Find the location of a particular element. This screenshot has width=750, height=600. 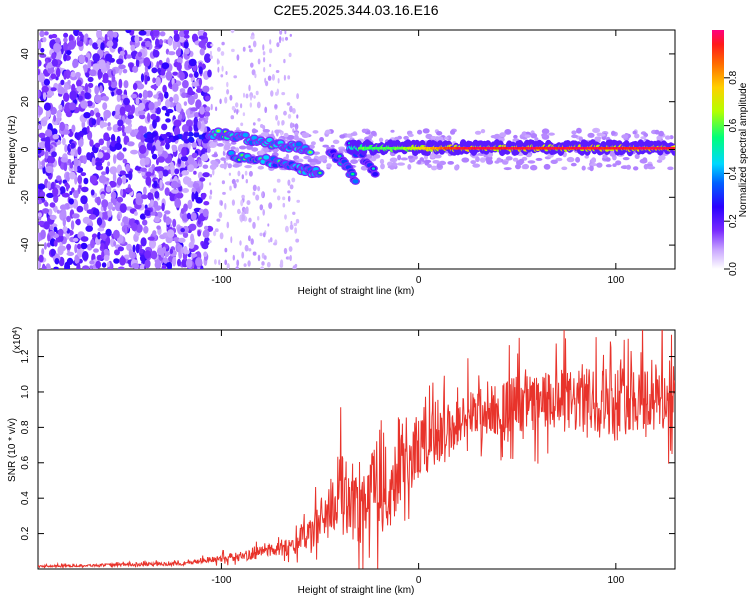

snr-y-tick-label: 0.8 is located at coordinates (25, 427).